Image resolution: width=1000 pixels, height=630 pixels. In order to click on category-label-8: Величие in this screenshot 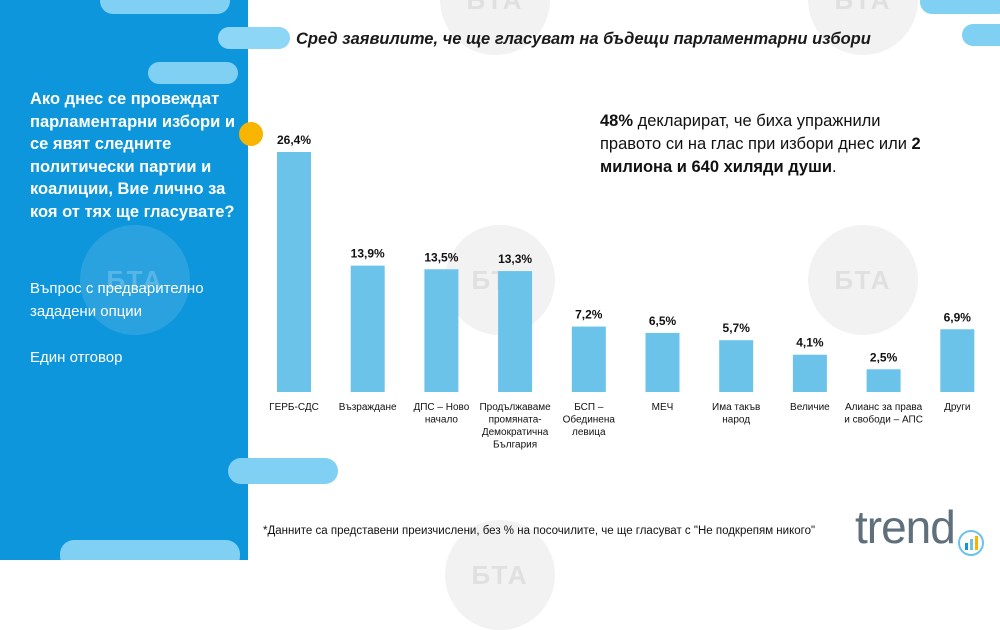, I will do `click(810, 407)`.